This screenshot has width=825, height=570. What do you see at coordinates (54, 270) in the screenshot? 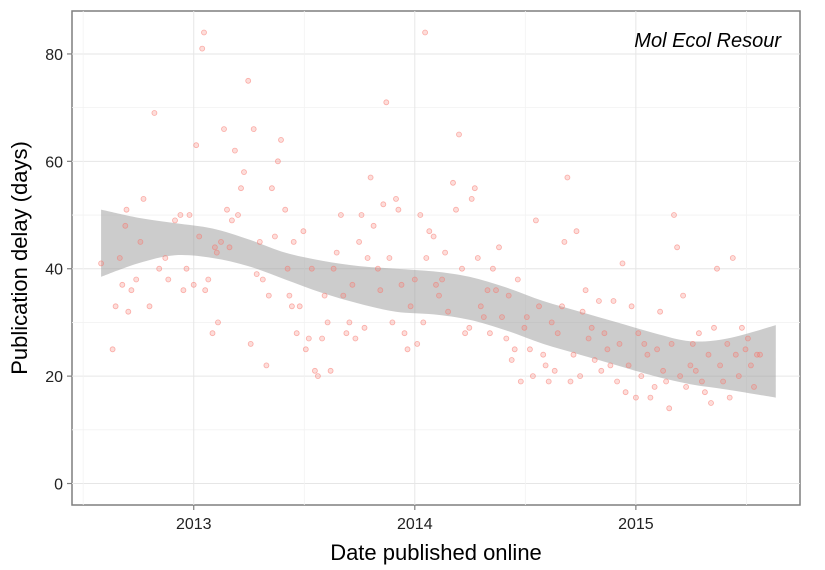
I see `y-tick-label: 40` at bounding box center [54, 270].